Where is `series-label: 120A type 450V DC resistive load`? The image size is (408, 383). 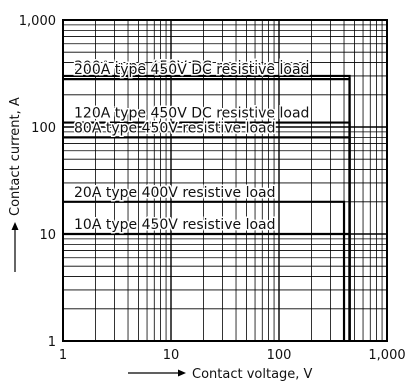 series-label: 120A type 450V DC resistive load is located at coordinates (191, 114).